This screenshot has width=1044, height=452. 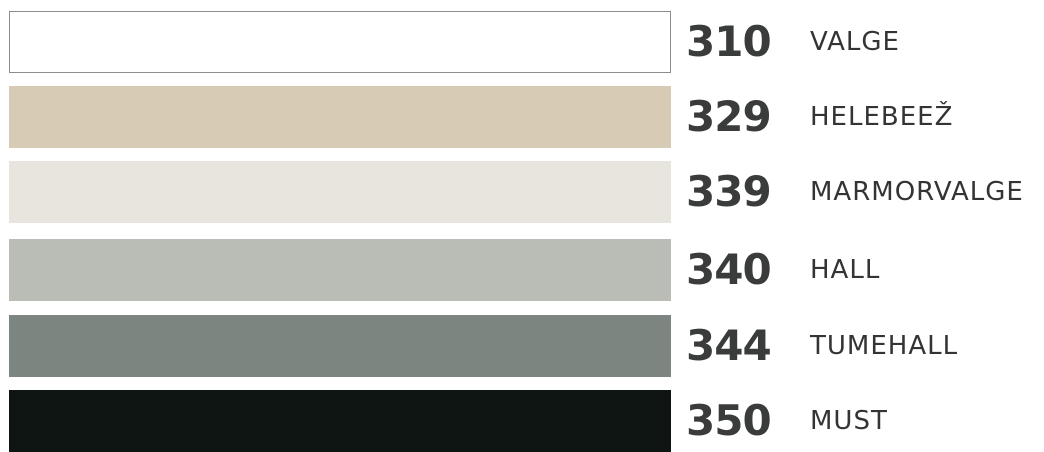 I want to click on color-name: HELEBEEŽ, so click(x=882, y=117).